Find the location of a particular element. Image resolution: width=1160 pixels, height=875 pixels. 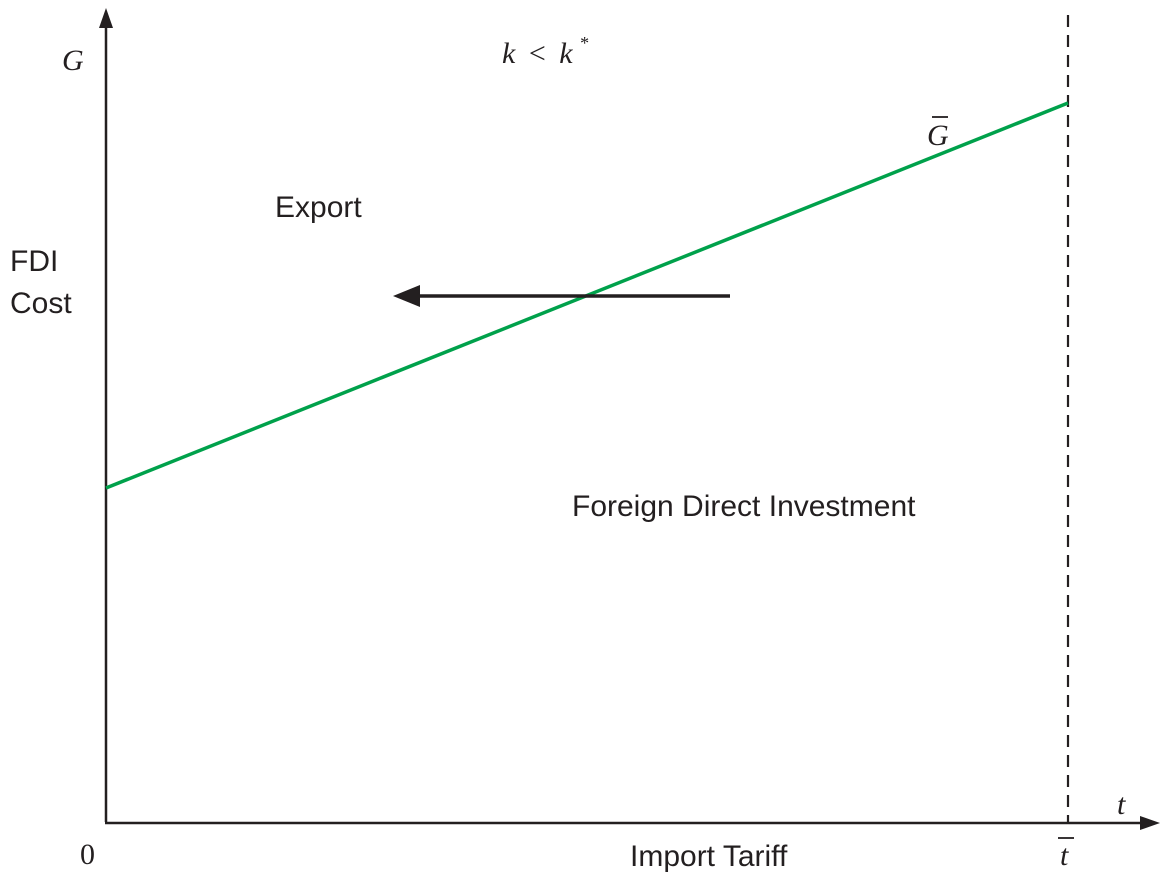

t-bar-label: t is located at coordinates (1066, 854).